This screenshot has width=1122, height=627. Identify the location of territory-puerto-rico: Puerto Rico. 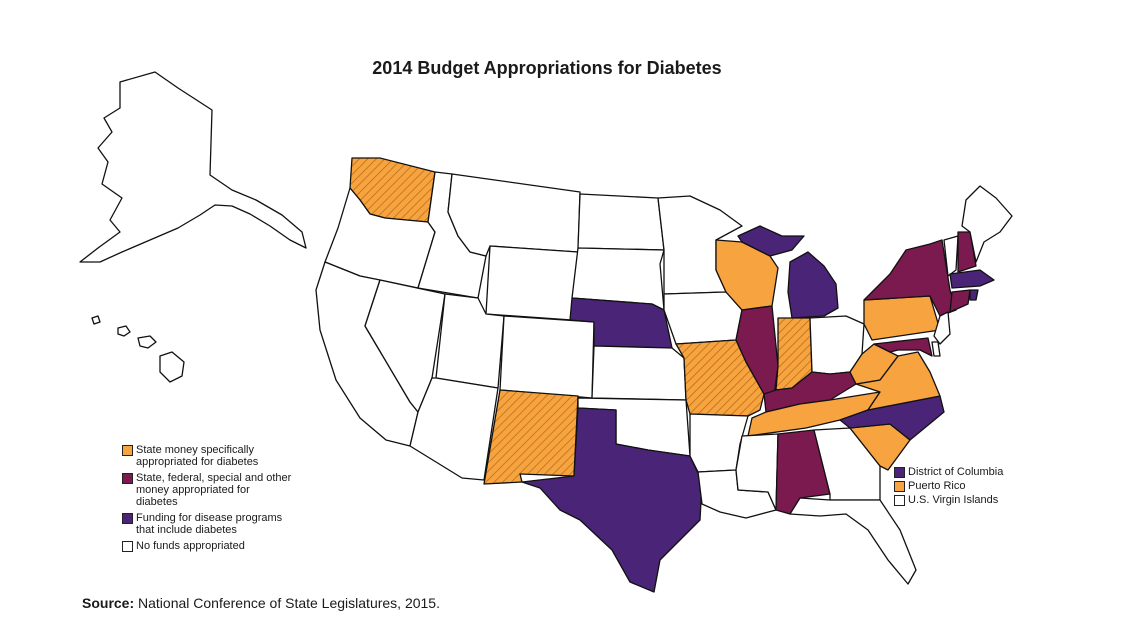
(948, 486).